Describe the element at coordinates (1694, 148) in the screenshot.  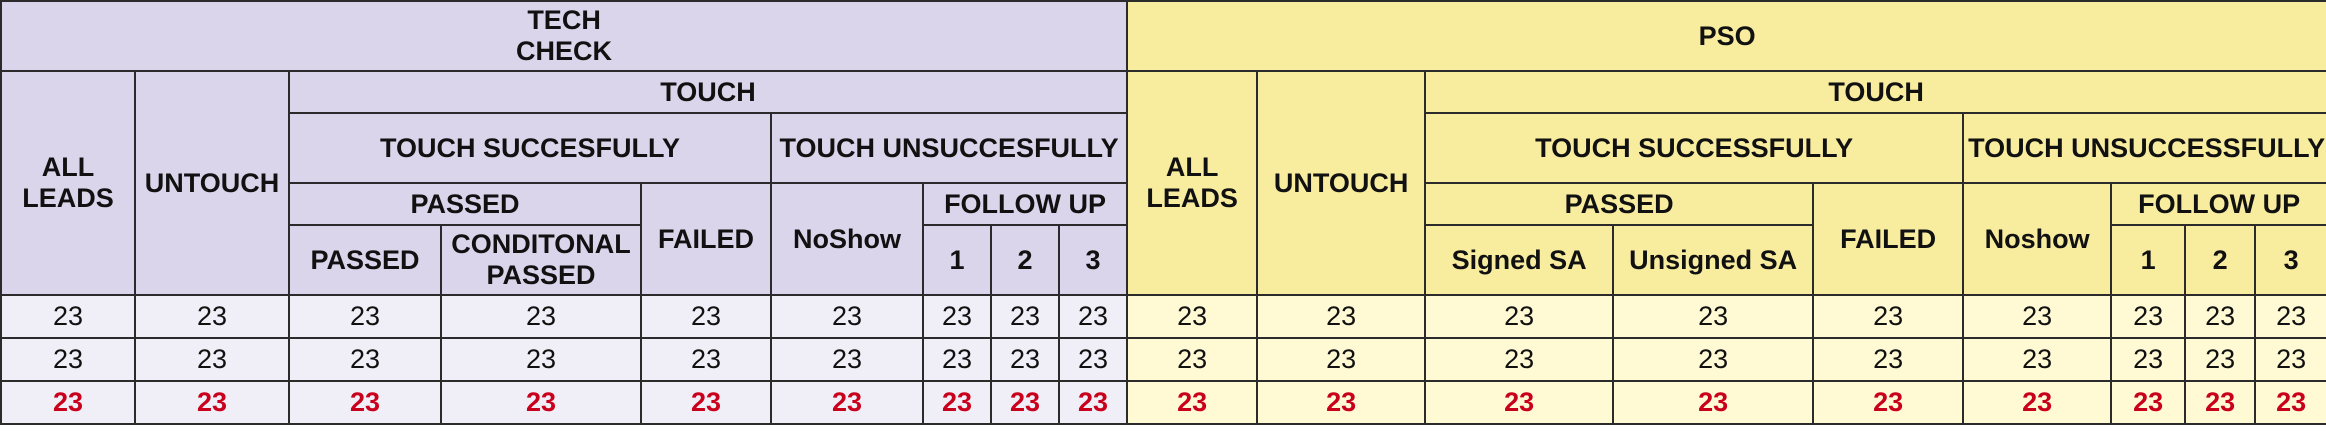
I see `pso-touch-successfully-header: TOUCH SUCCESSFULLY` at that location.